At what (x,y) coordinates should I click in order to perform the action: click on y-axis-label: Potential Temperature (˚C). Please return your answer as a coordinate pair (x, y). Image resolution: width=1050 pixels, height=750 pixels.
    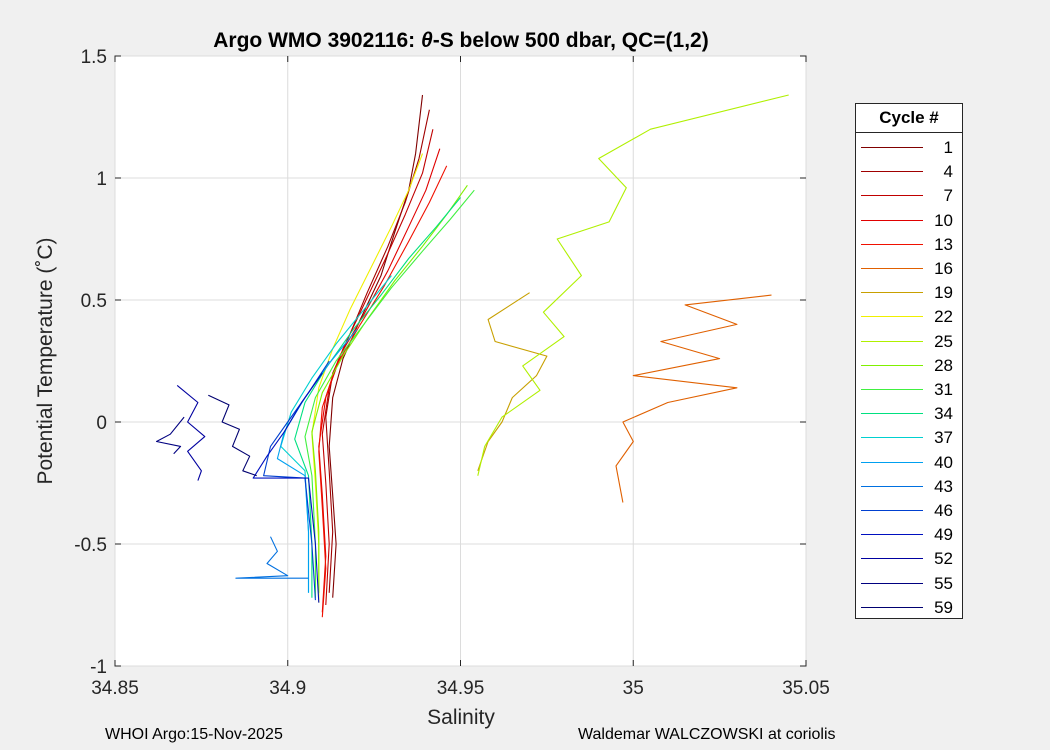
    Looking at the image, I should click on (45, 360).